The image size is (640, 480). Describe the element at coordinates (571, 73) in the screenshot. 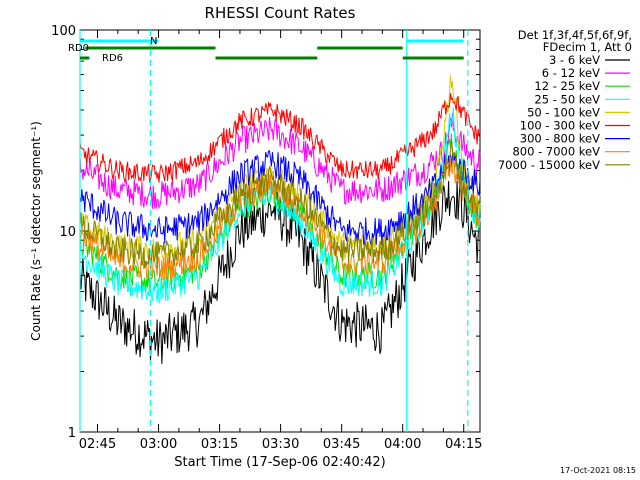

I see `legend-label: 6 - 12 keV` at that location.